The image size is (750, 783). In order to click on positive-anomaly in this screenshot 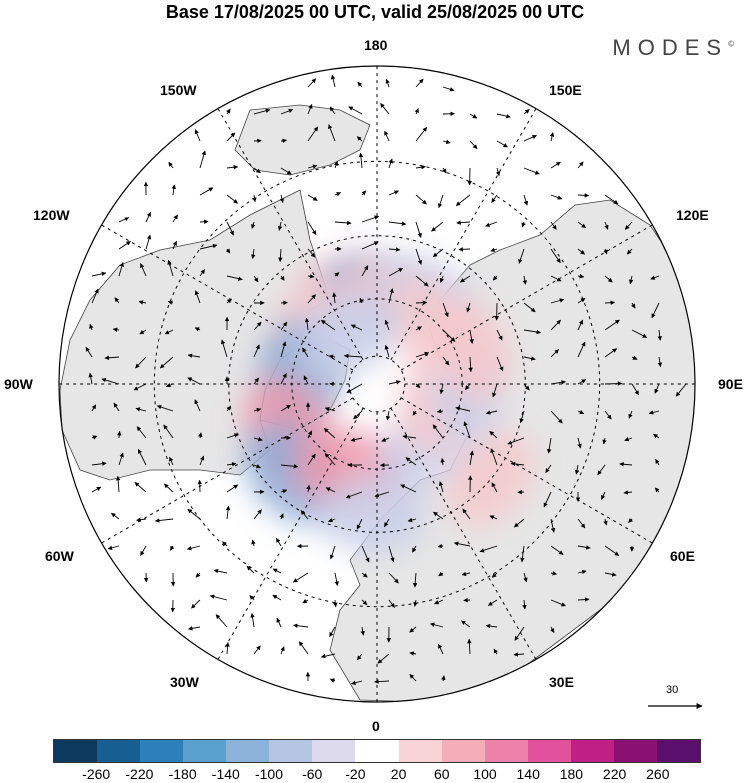, I will do `click(490, 479)`.